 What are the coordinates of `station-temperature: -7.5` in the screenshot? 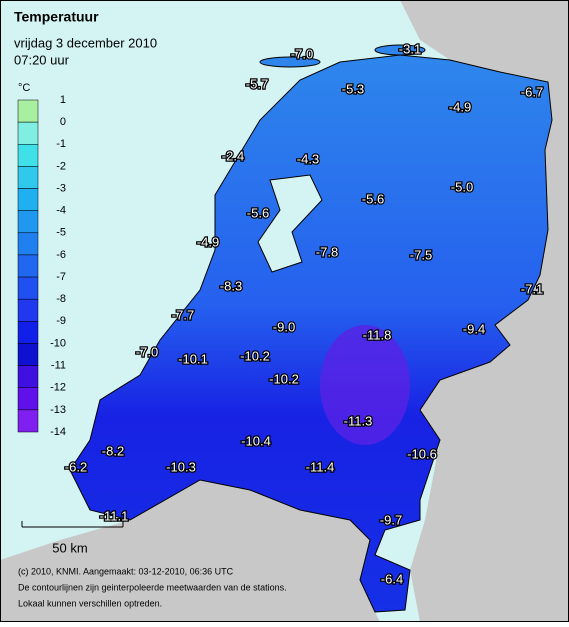 It's located at (421, 254).